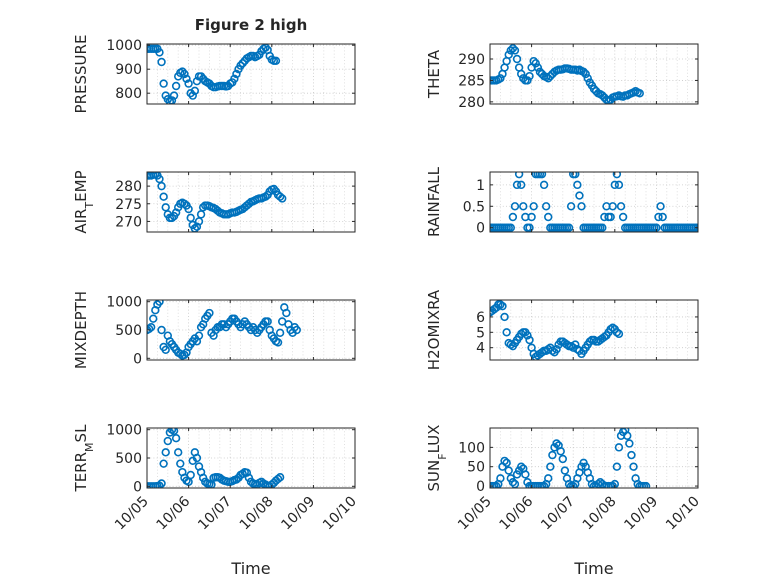 The height and width of the screenshot is (583, 778). What do you see at coordinates (81, 330) in the screenshot?
I see `y-axis-label: MIXDEPTH` at bounding box center [81, 330].